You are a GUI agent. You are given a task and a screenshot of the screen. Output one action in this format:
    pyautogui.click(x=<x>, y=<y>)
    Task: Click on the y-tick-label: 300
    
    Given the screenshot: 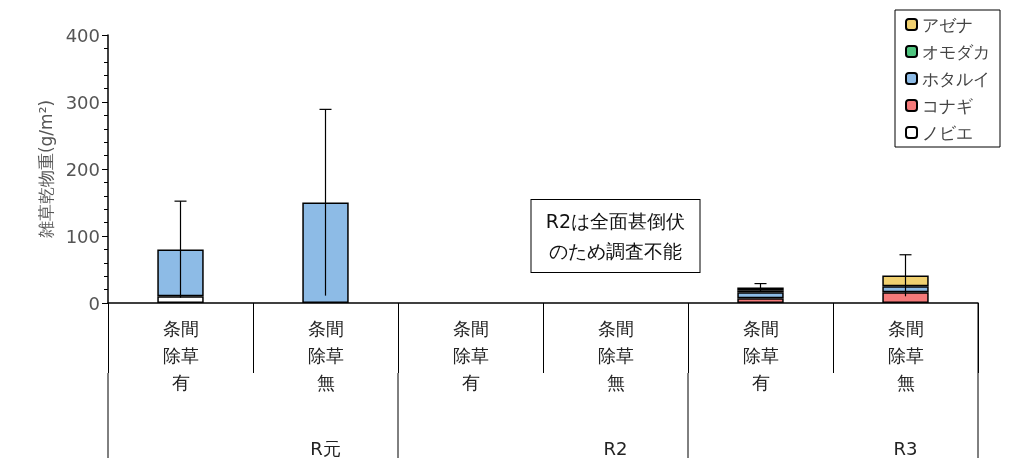 What is the action you would take?
    pyautogui.click(x=82, y=102)
    